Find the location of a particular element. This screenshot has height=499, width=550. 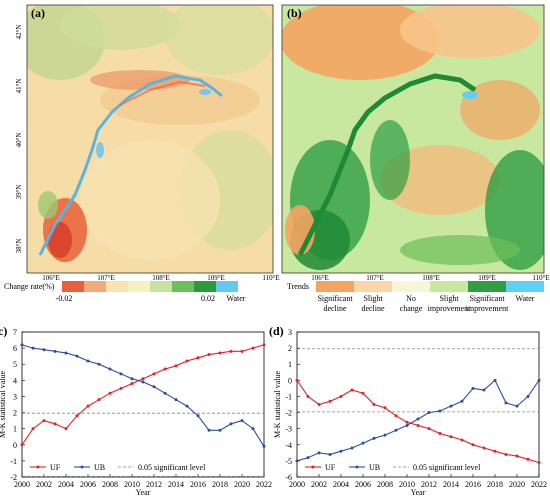

lat-tick: 38°N is located at coordinates (19, 246).